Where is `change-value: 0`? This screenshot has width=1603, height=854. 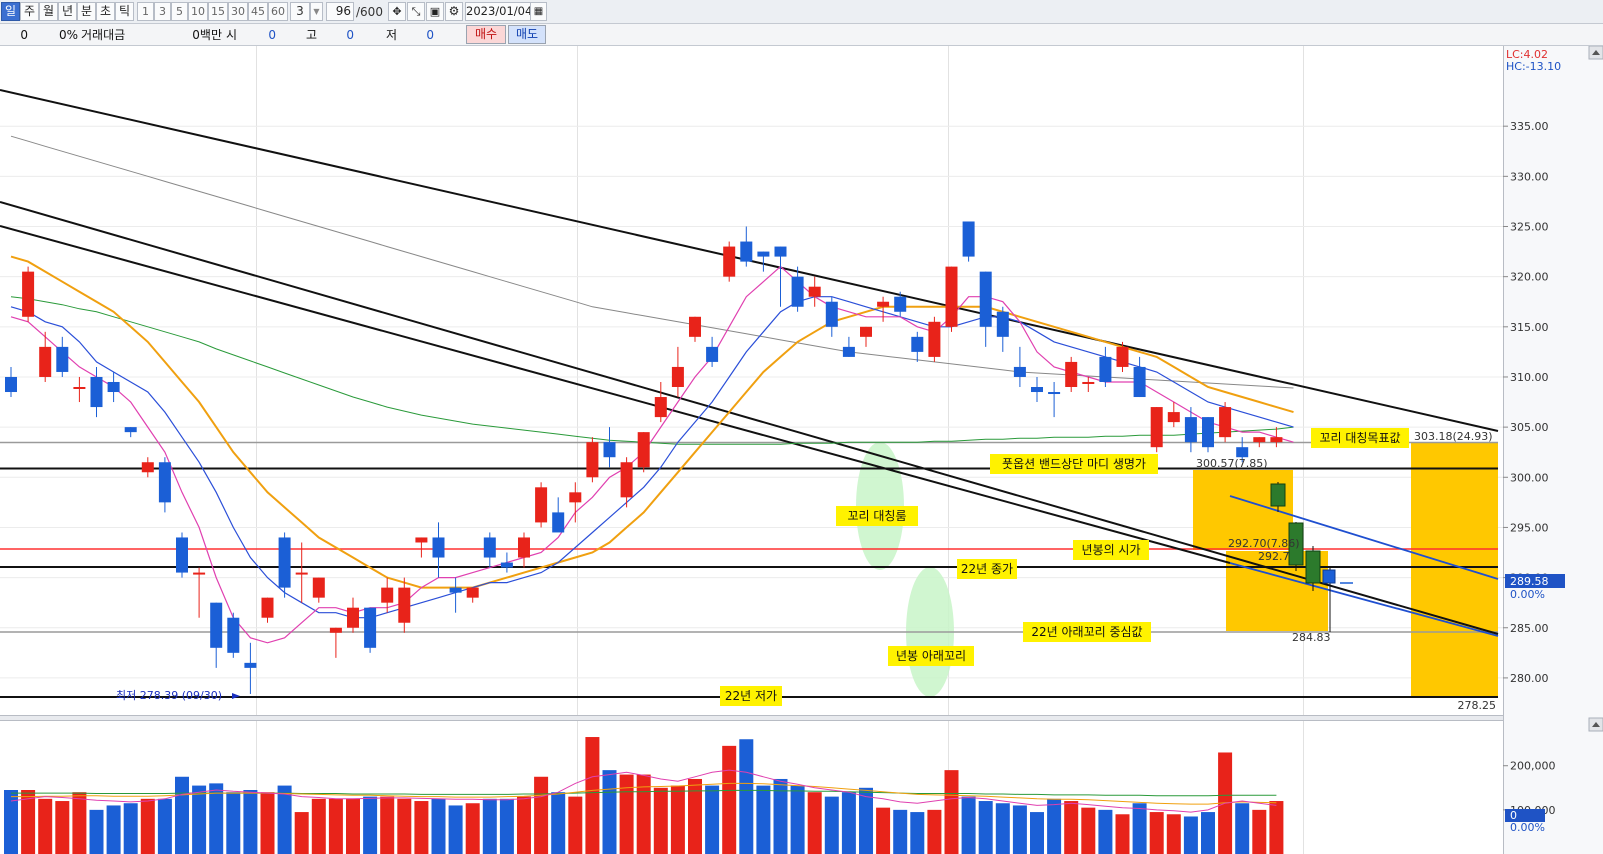
change-value: 0 is located at coordinates (24, 35).